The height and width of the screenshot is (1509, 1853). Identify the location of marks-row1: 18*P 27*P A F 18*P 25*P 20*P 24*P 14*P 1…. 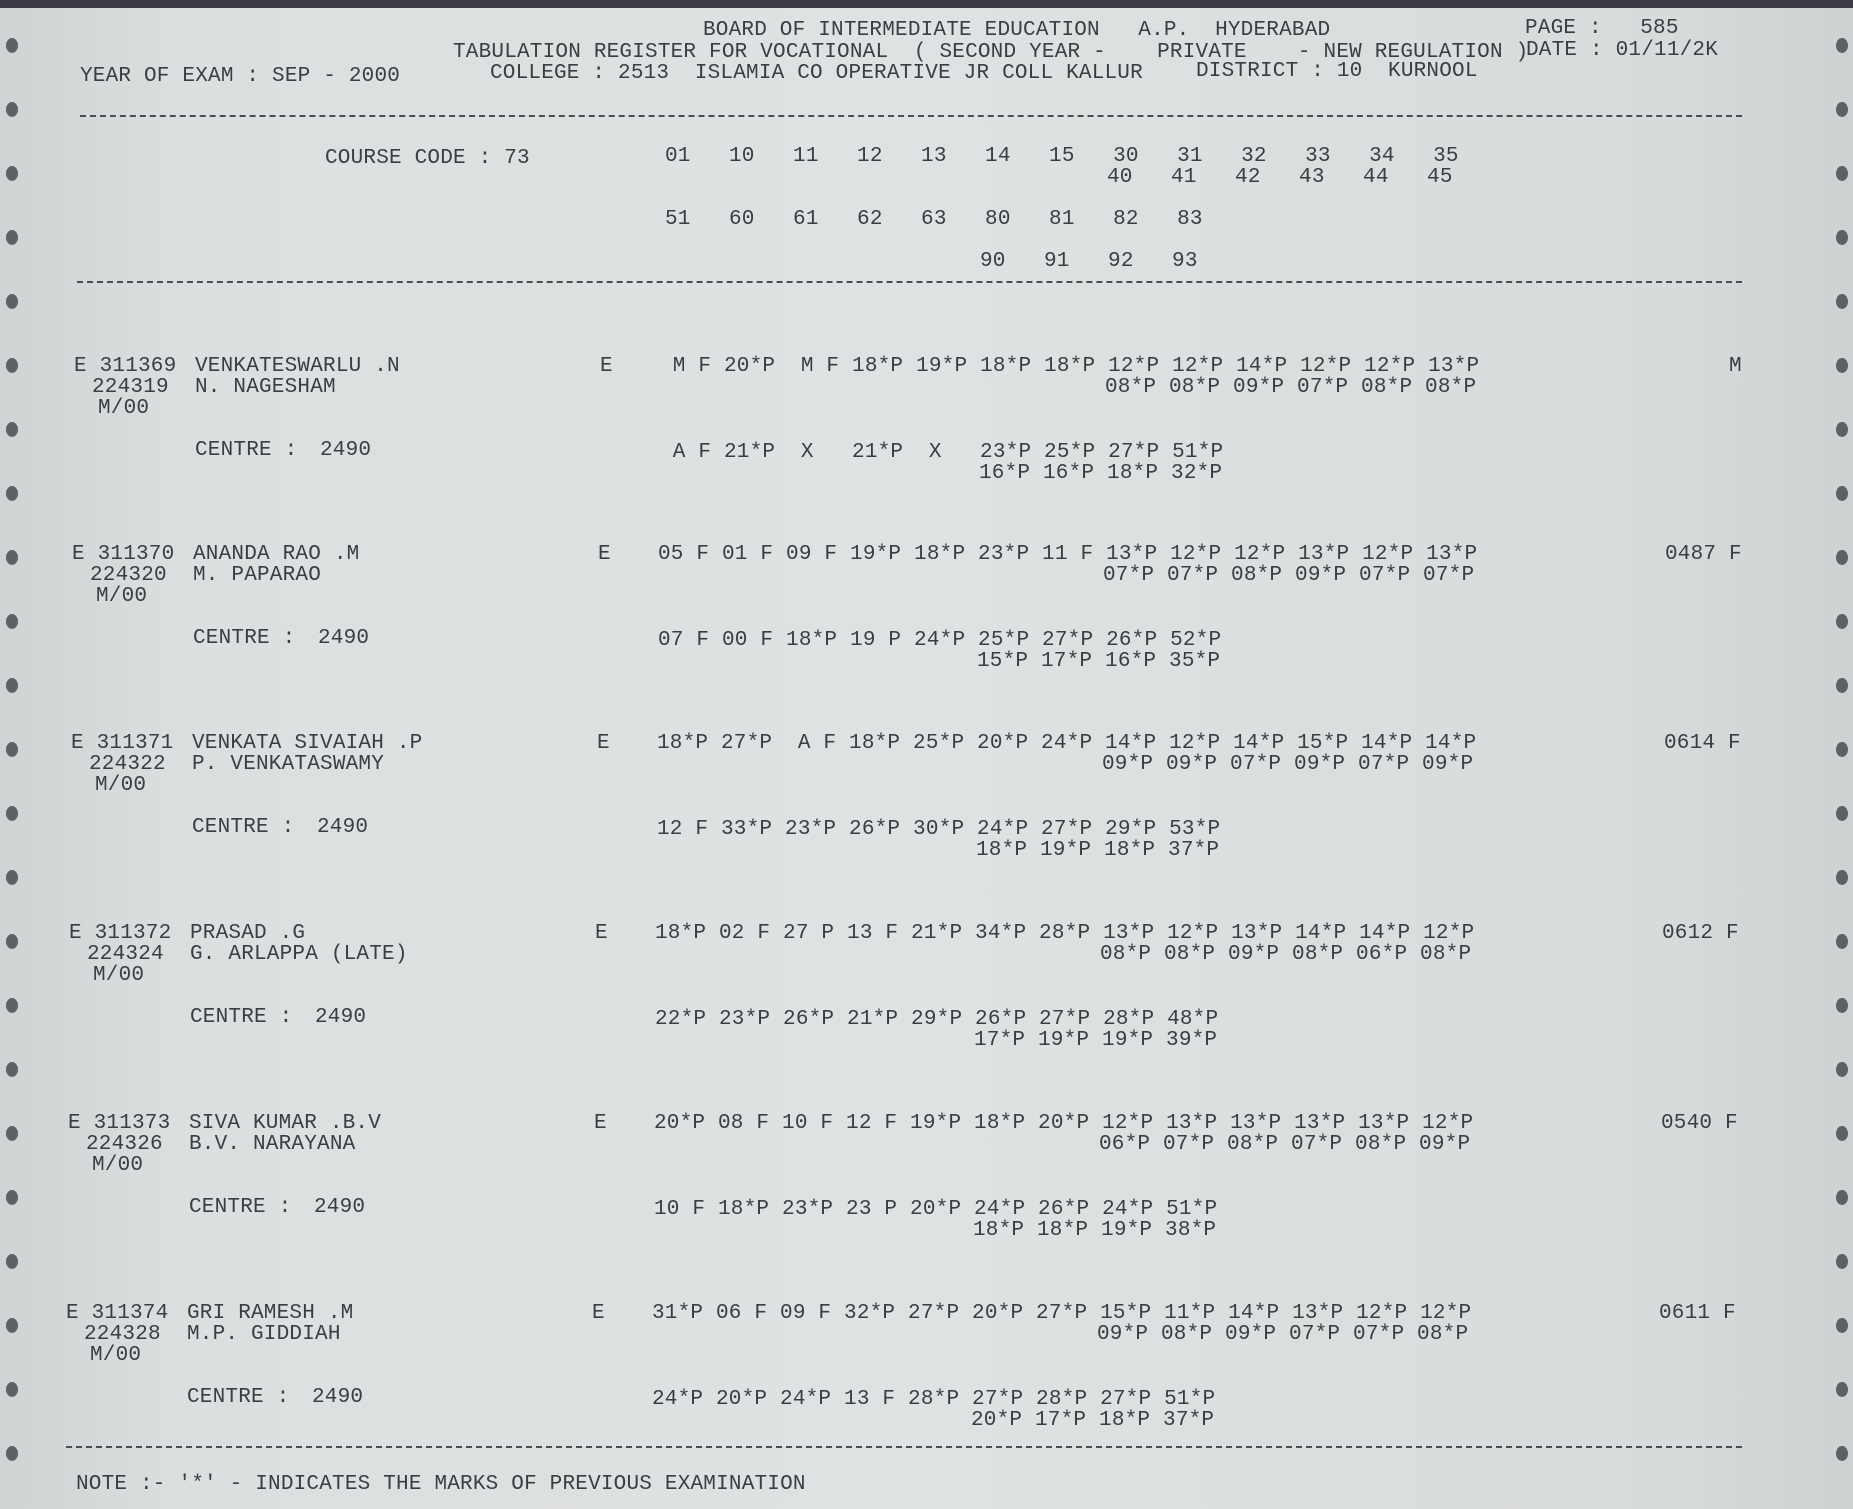
(1067, 743).